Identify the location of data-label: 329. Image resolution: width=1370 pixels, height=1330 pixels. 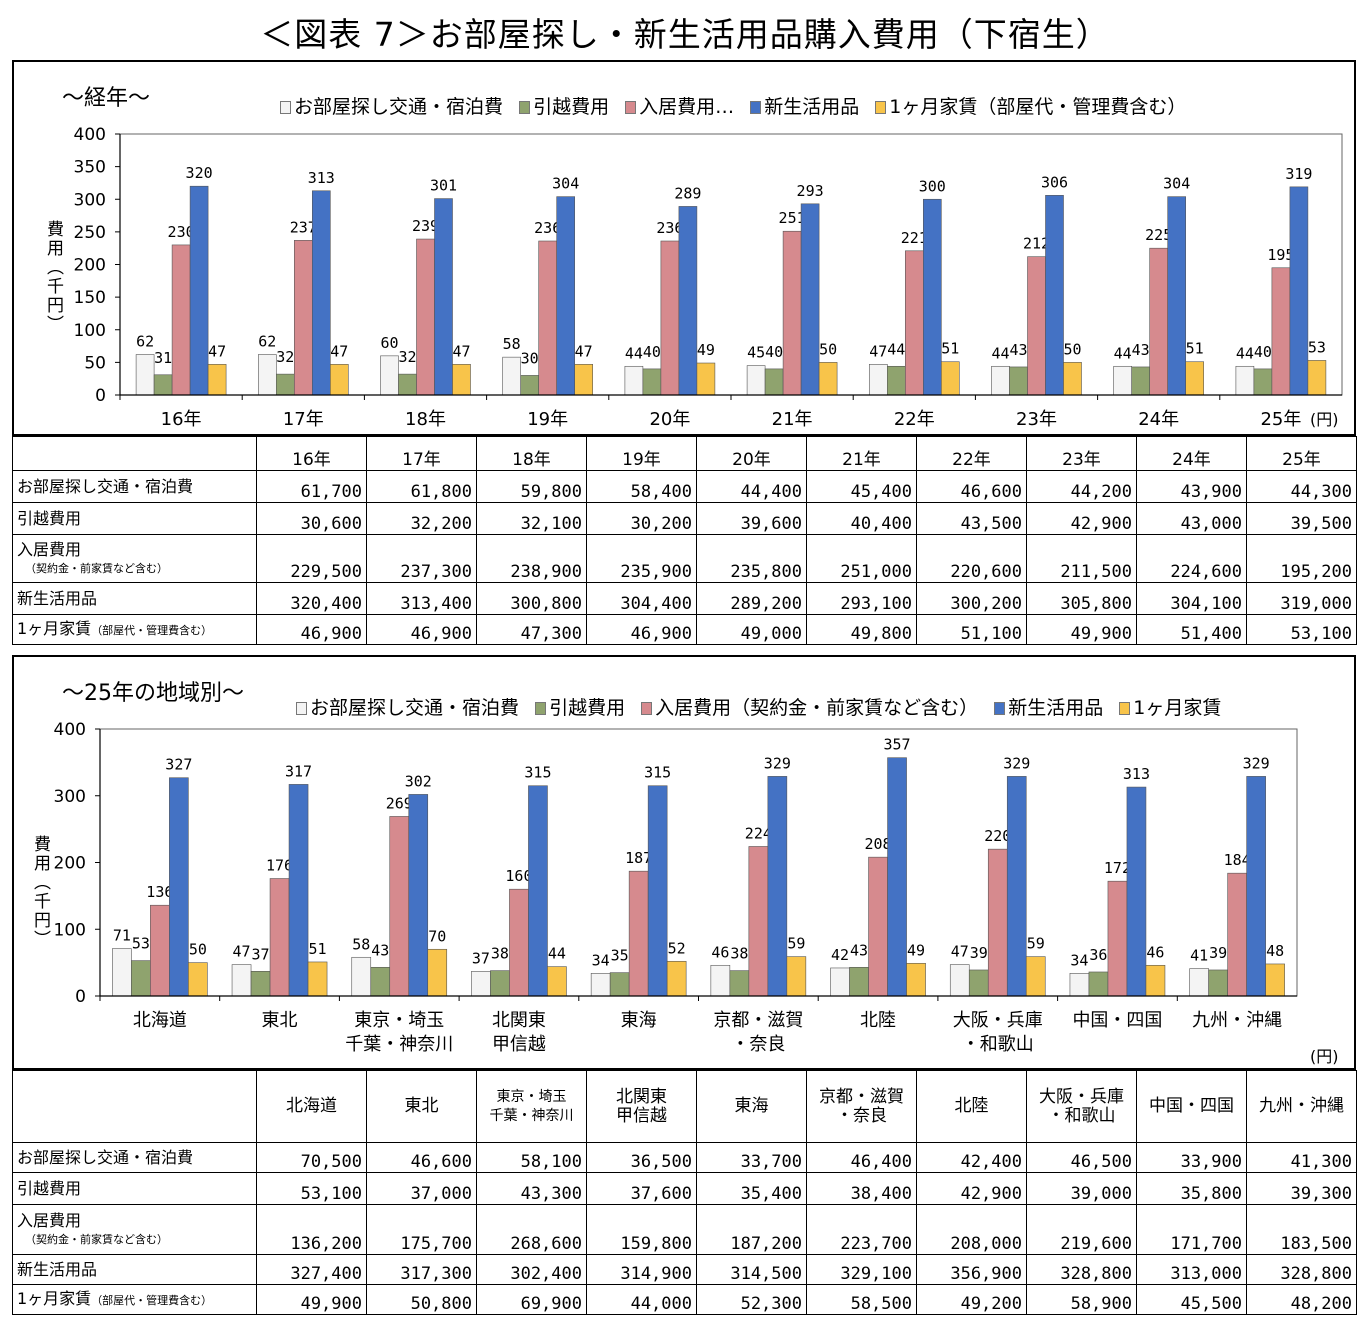
(1016, 763).